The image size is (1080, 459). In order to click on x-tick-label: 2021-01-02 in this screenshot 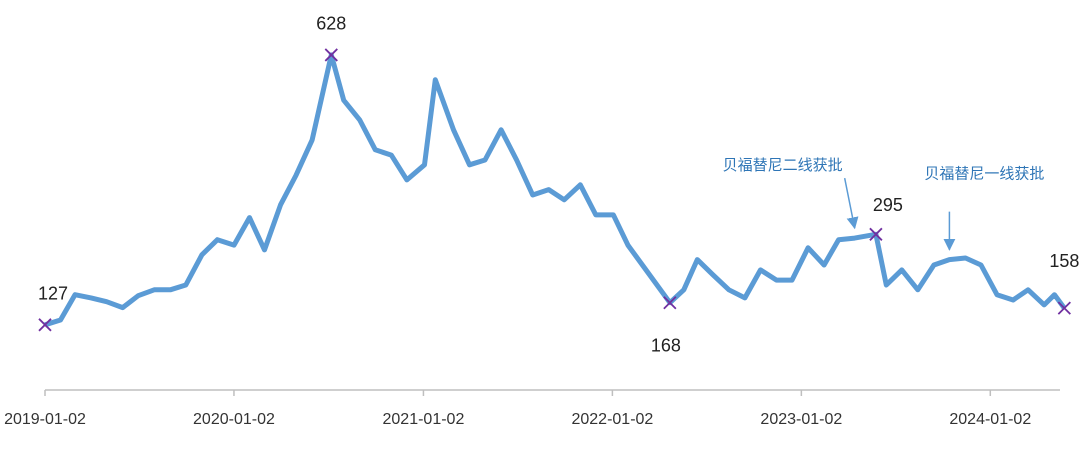, I will do `click(424, 419)`.